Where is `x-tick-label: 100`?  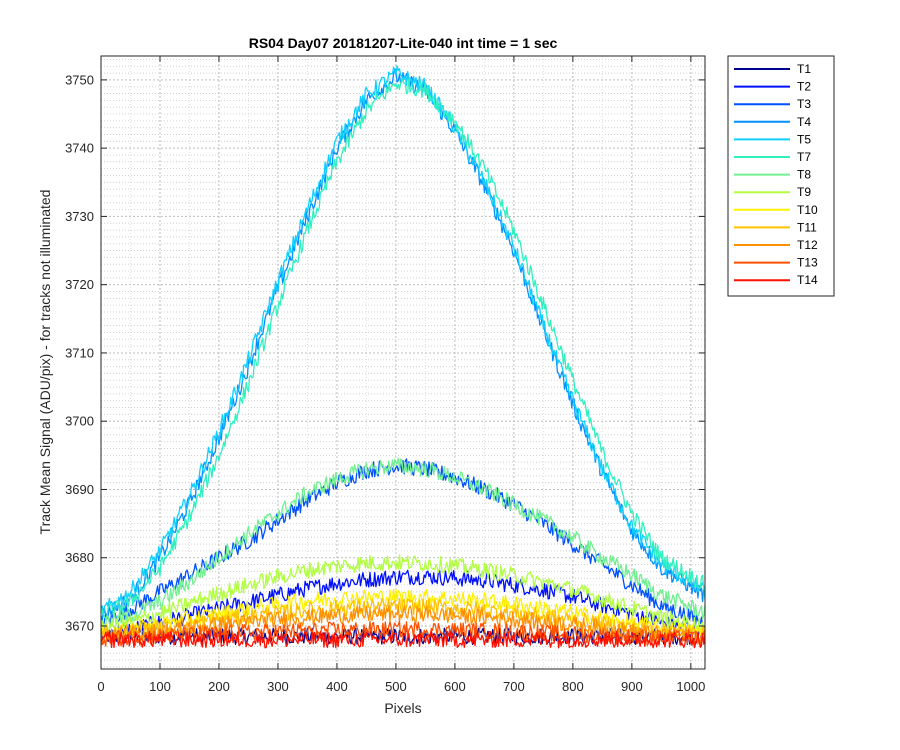 x-tick-label: 100 is located at coordinates (160, 686).